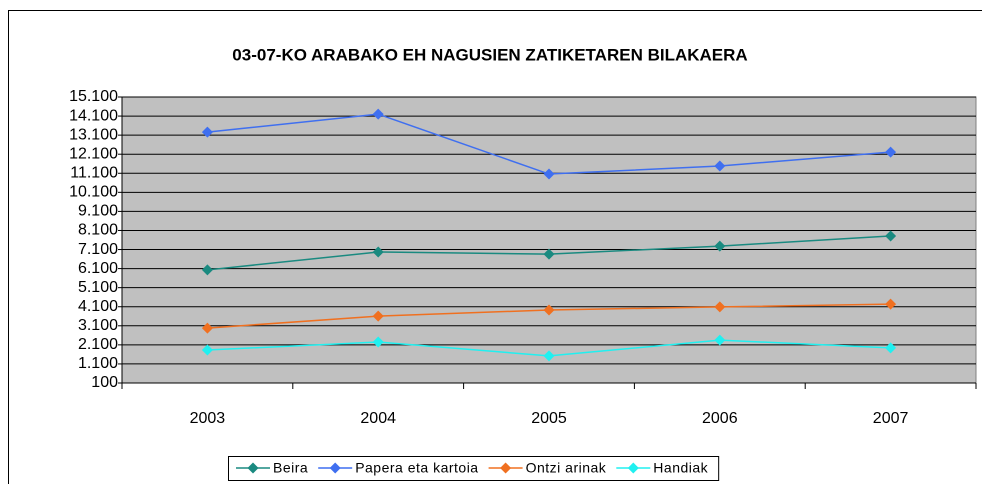 The width and height of the screenshot is (982, 484). What do you see at coordinates (98, 325) in the screenshot?
I see `y-tick-label: 3.100` at bounding box center [98, 325].